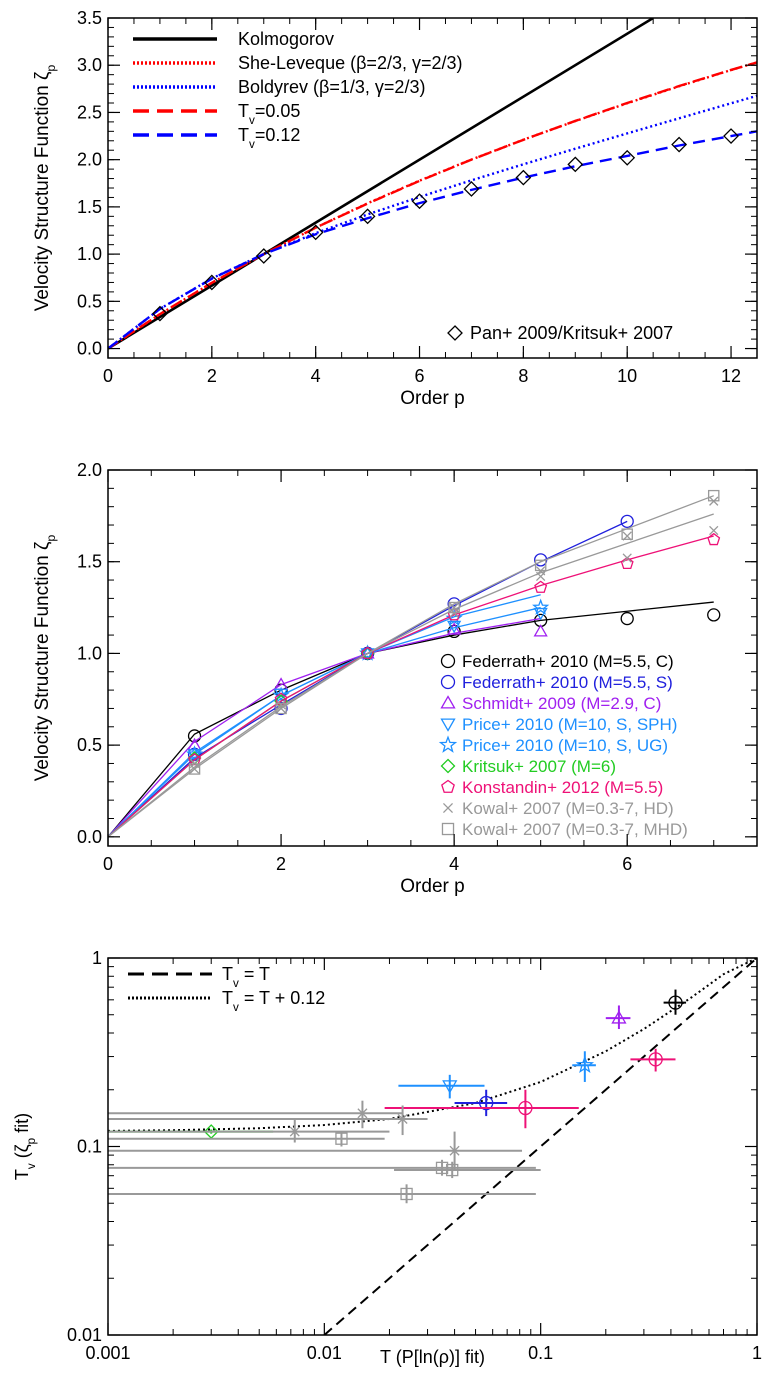 This screenshot has height=1374, width=773. Describe the element at coordinates (562, 787) in the screenshot. I see `legend-label-6: Konstandin+ 2012 (M=5.5)` at that location.